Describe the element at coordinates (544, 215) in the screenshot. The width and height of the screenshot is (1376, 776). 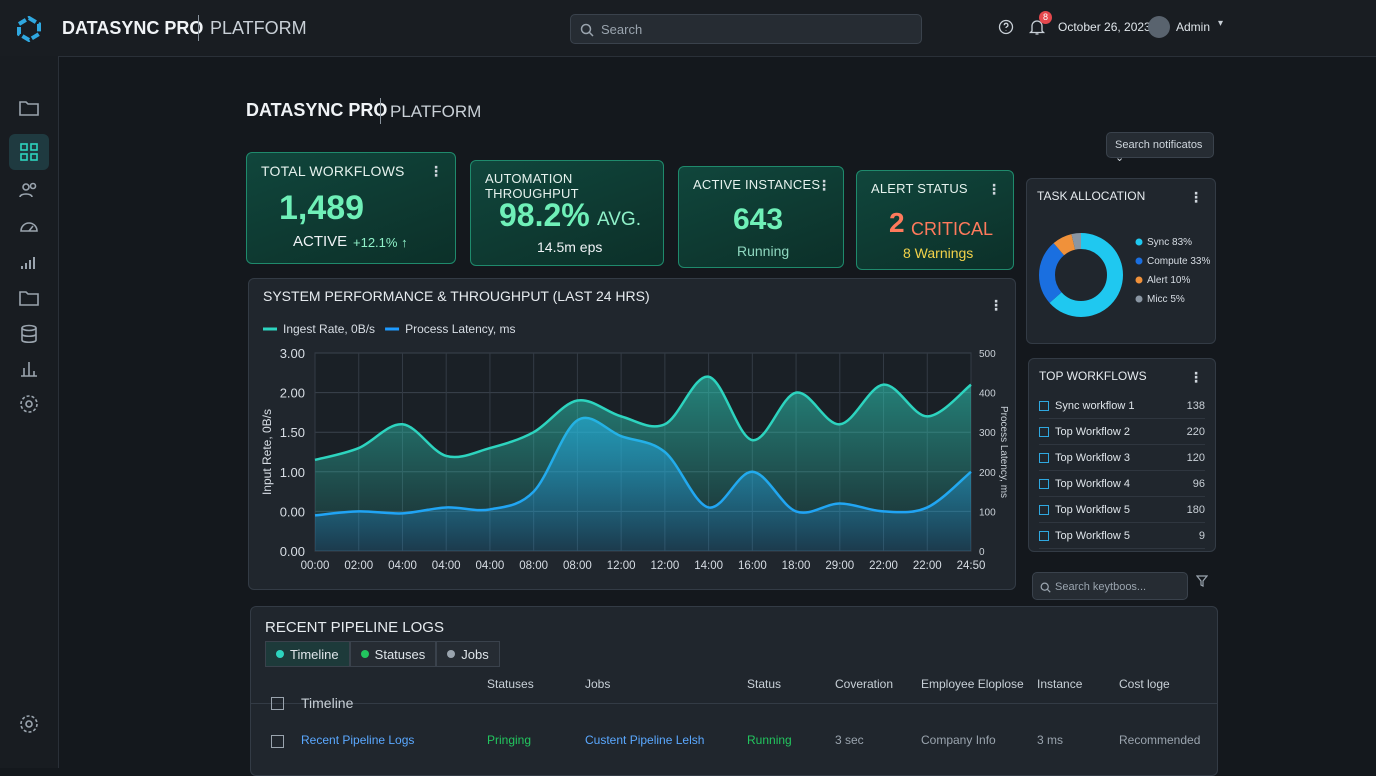
I see `kpi-value: 98.2%` at that location.